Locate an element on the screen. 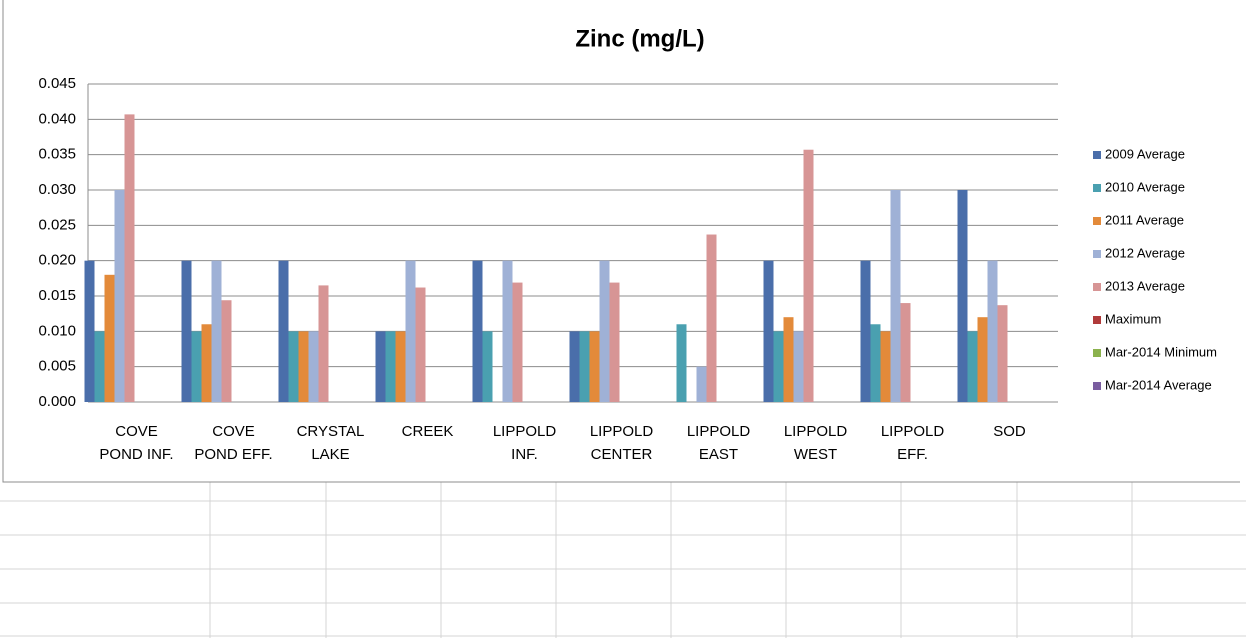 The width and height of the screenshot is (1246, 638). x-tick-label: LIPPOLD EAST is located at coordinates (719, 443).